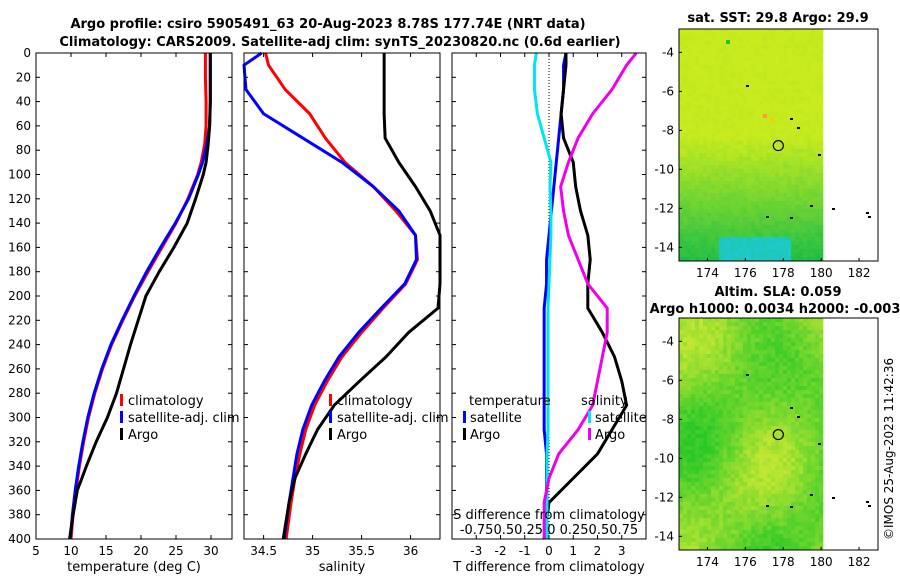  Describe the element at coordinates (707, 562) in the screenshot. I see `map-x-tick-label: 174` at that location.